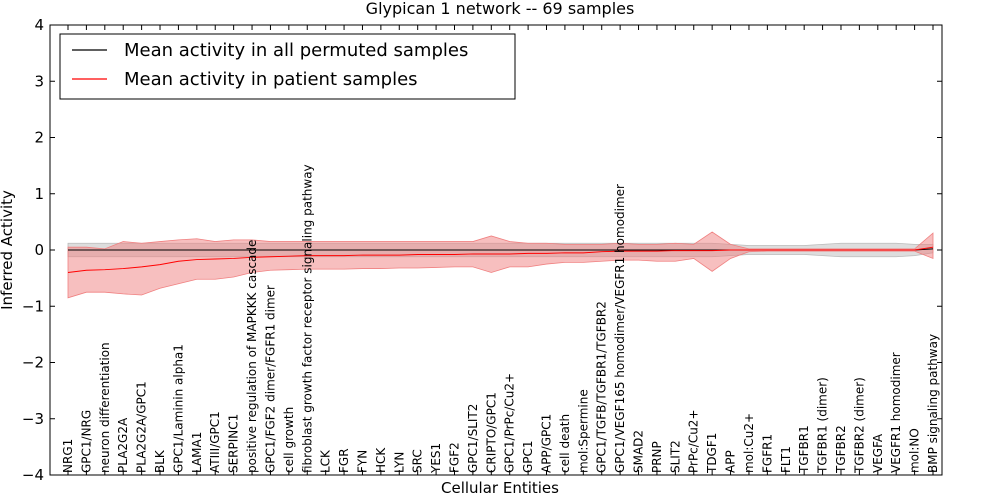 The image size is (1000, 500). What do you see at coordinates (271, 79) in the screenshot?
I see `legend-label: Mean activity in patient samples` at bounding box center [271, 79].